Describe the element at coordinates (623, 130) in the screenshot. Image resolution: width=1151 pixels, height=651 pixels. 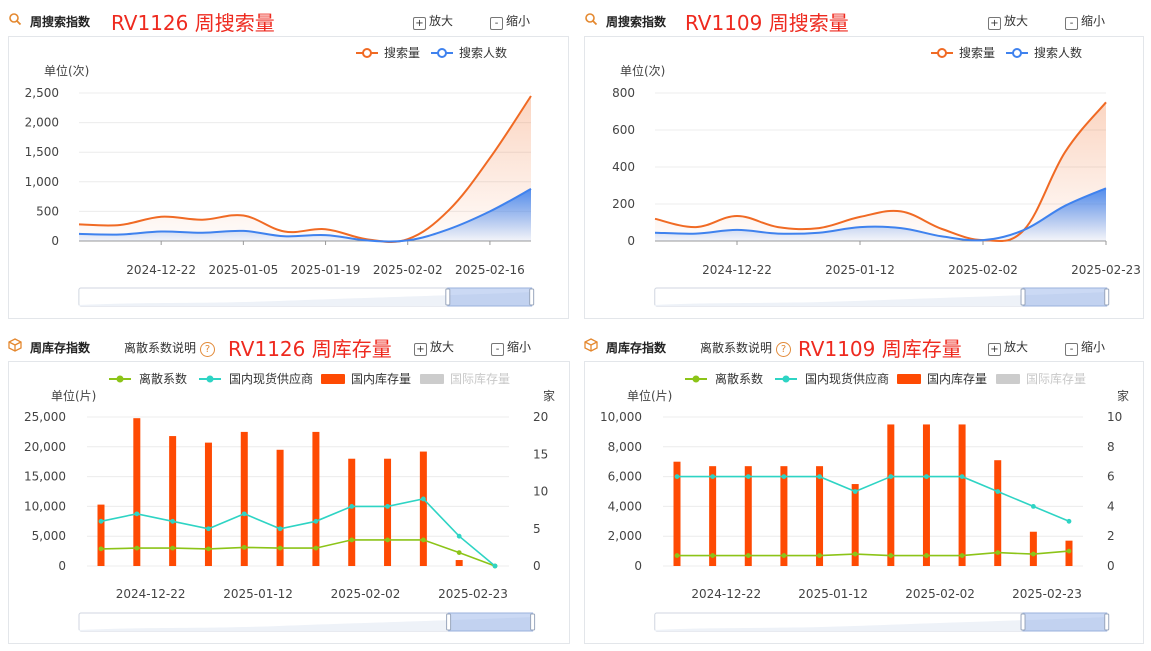
I see `y-tick-label: 600` at that location.